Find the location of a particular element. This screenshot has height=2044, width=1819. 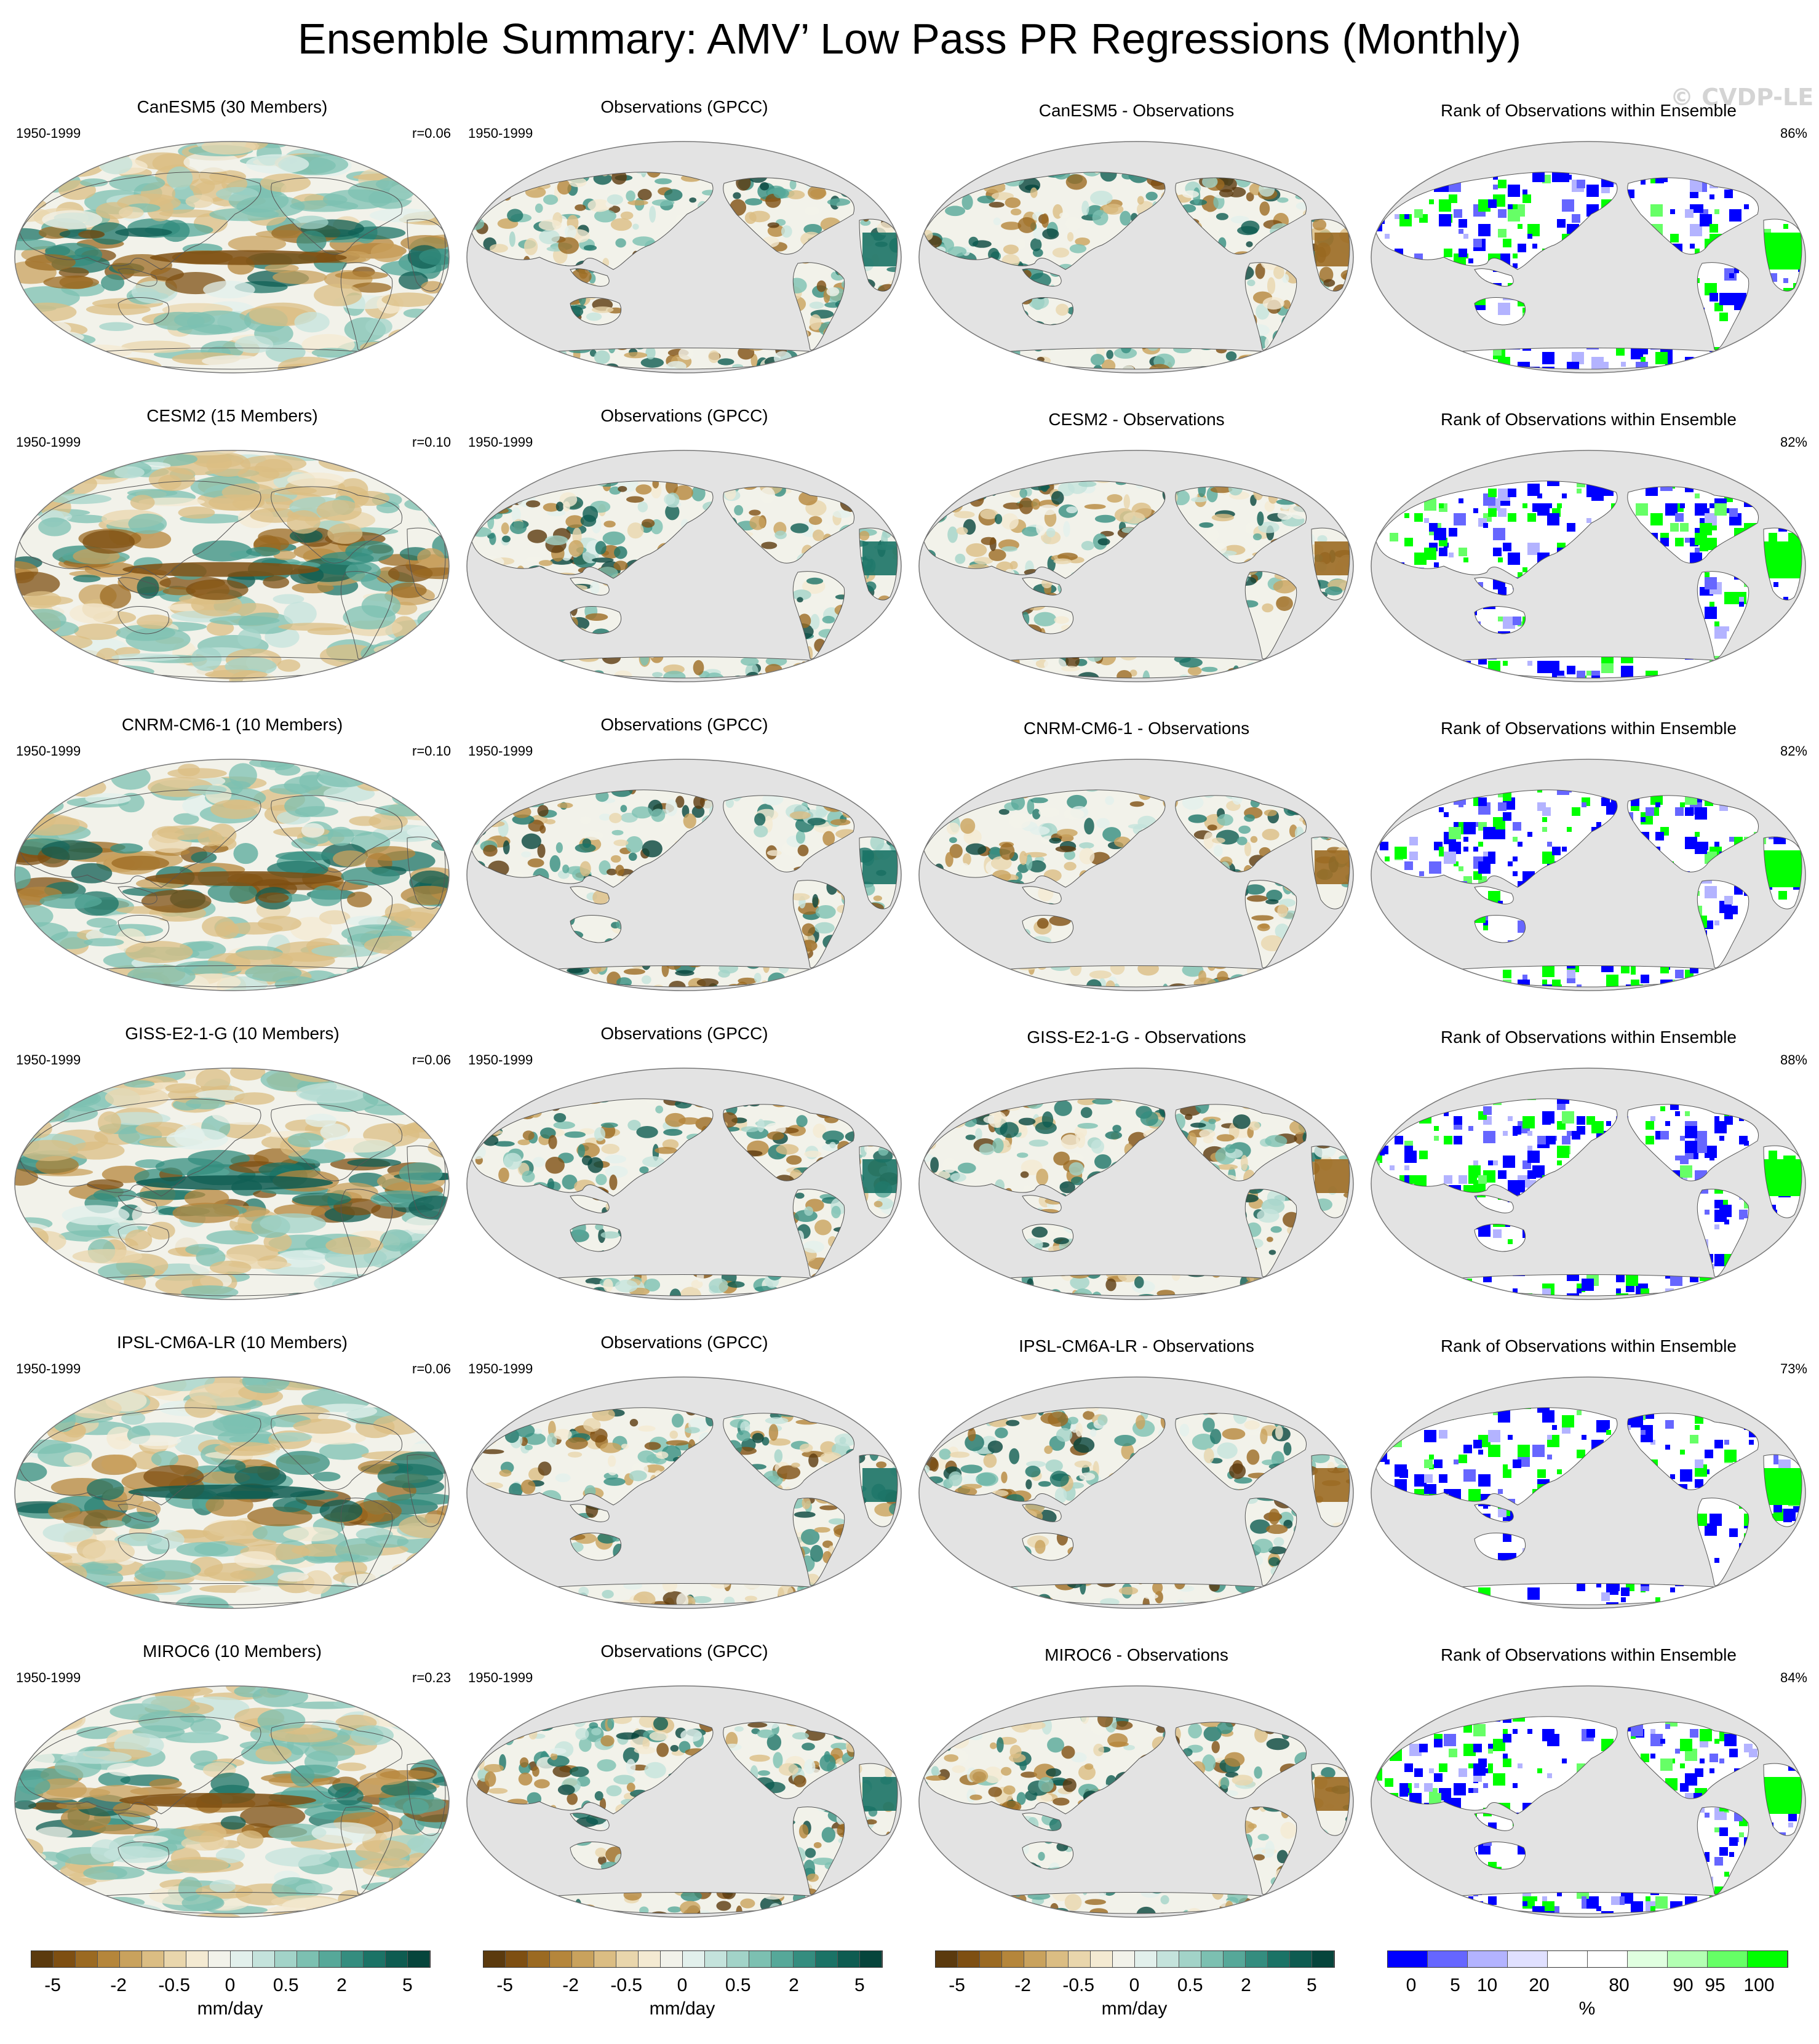

colorbar-tick-label: 10 is located at coordinates (1487, 1985).